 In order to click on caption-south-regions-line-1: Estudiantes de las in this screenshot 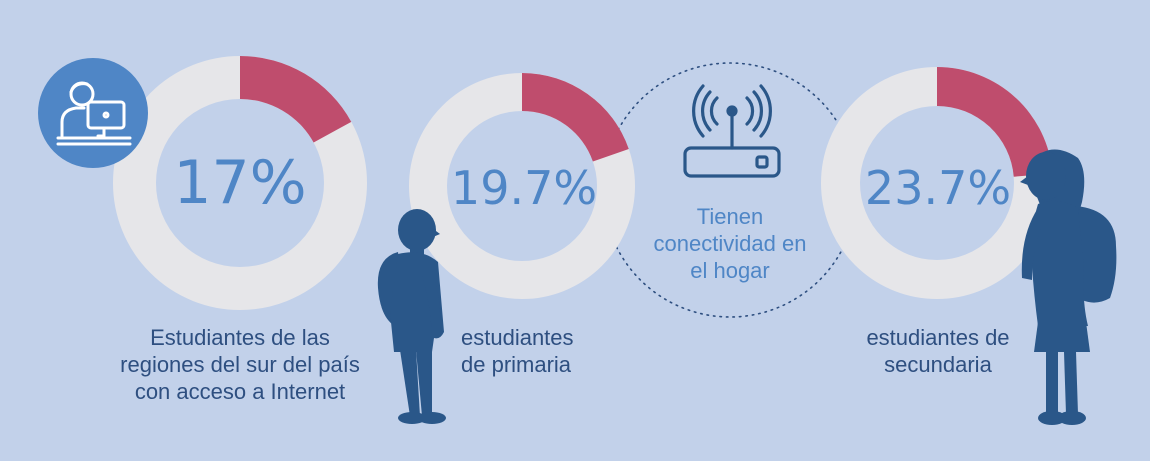, I will do `click(240, 337)`.